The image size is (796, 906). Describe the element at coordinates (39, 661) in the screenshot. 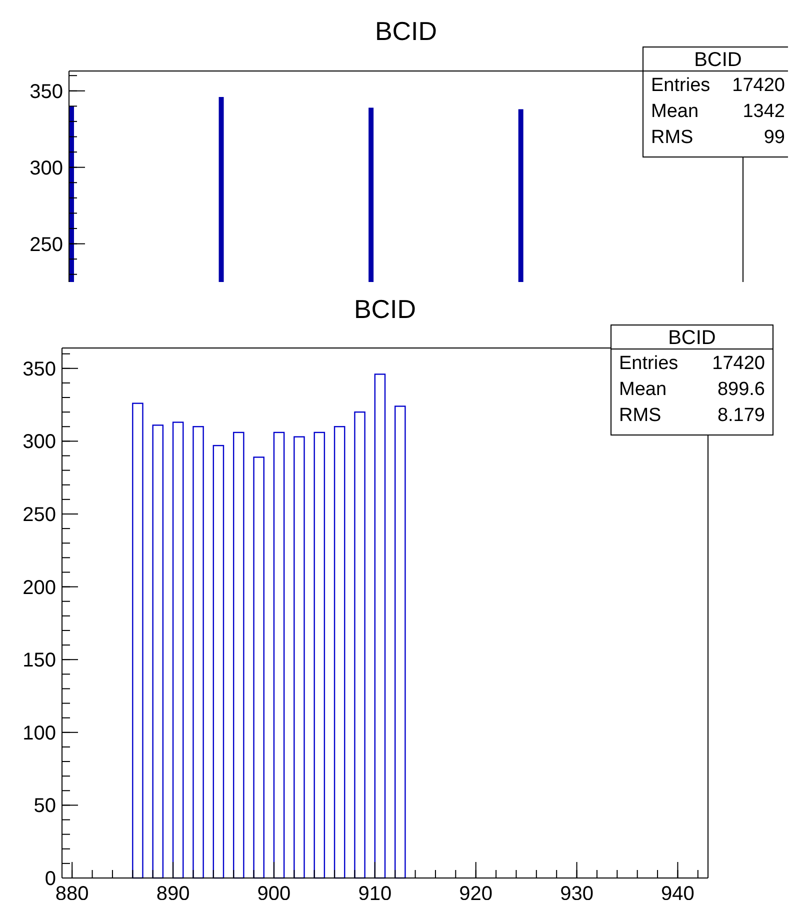

I see `y-tick-label: 150` at that location.